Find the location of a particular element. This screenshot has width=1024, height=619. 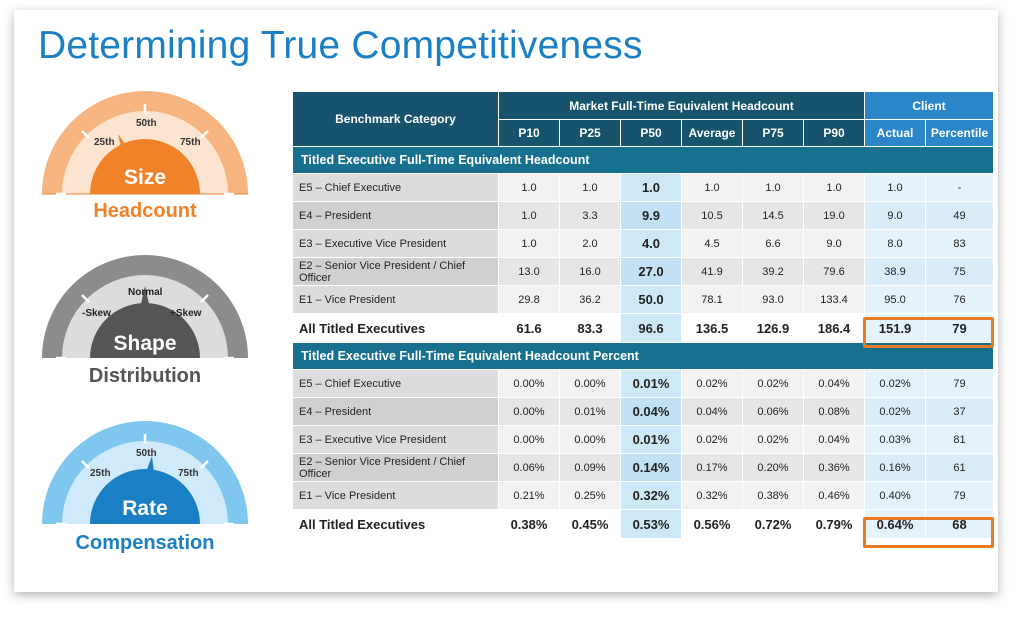

table-cell: 0.40% is located at coordinates (895, 495).